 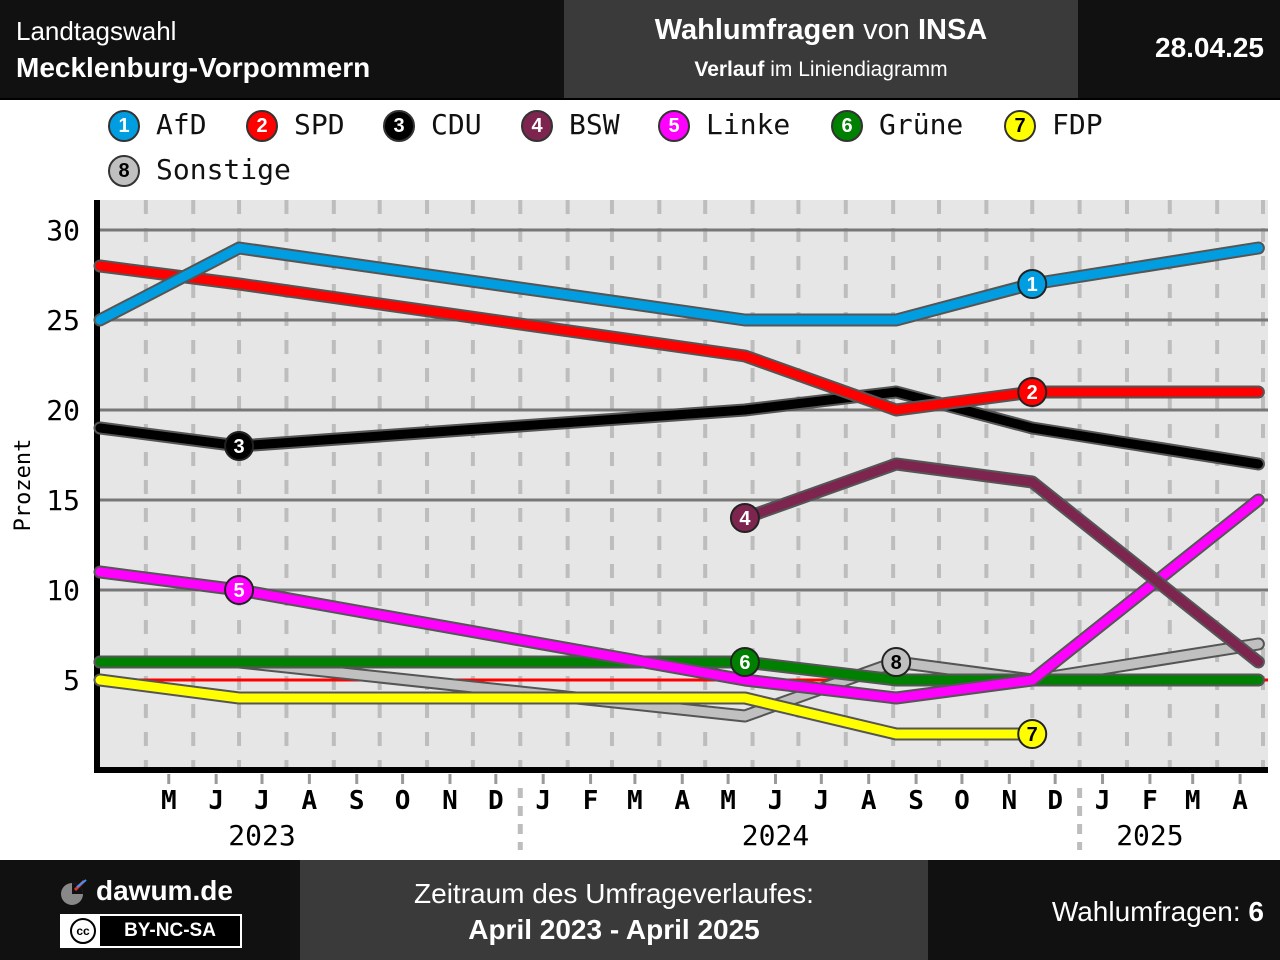 I want to click on year-label: 2023, so click(x=261, y=835).